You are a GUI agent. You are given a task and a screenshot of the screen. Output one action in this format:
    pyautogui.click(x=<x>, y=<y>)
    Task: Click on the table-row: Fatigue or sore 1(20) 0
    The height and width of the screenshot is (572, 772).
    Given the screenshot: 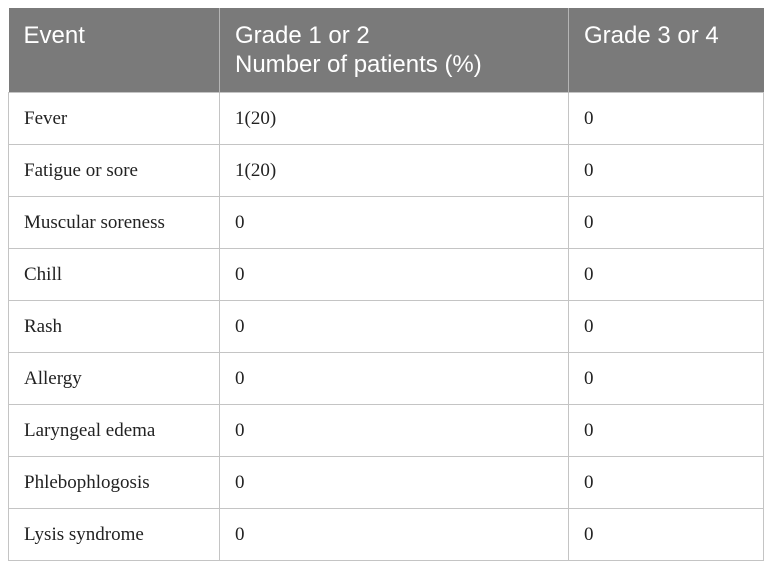 What is the action you would take?
    pyautogui.click(x=386, y=170)
    